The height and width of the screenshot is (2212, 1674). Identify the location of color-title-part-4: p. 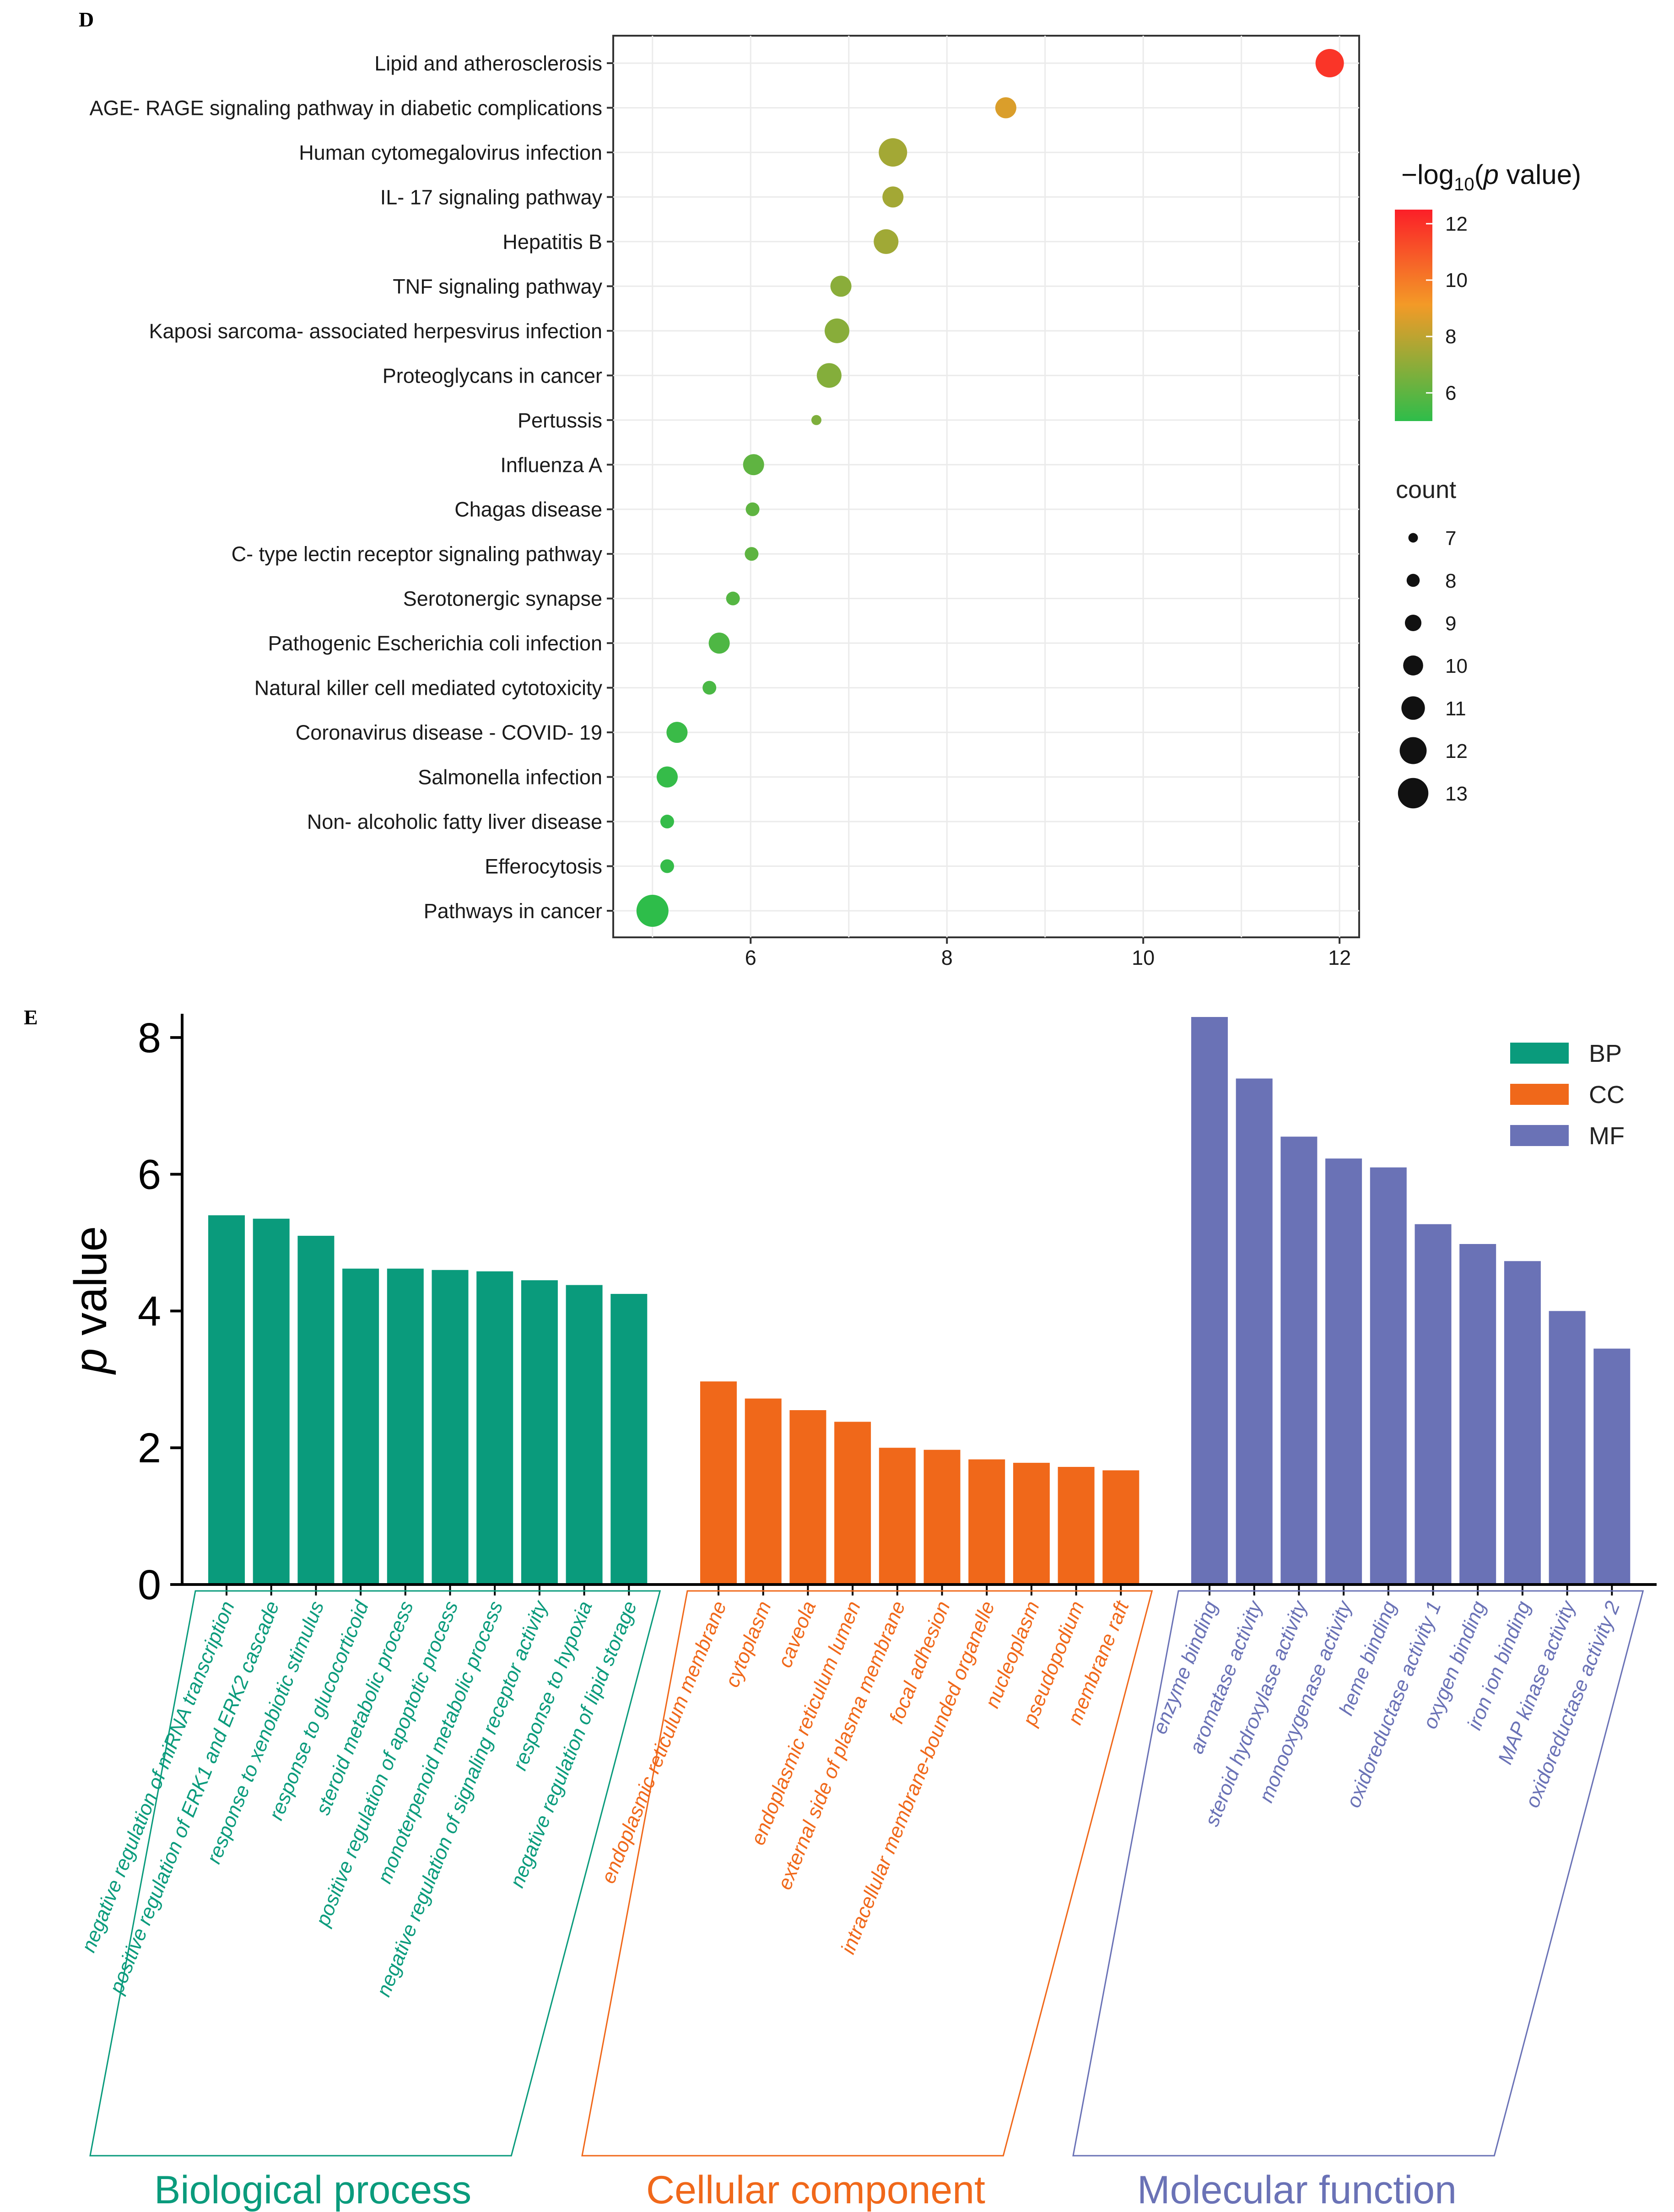
(1491, 174).